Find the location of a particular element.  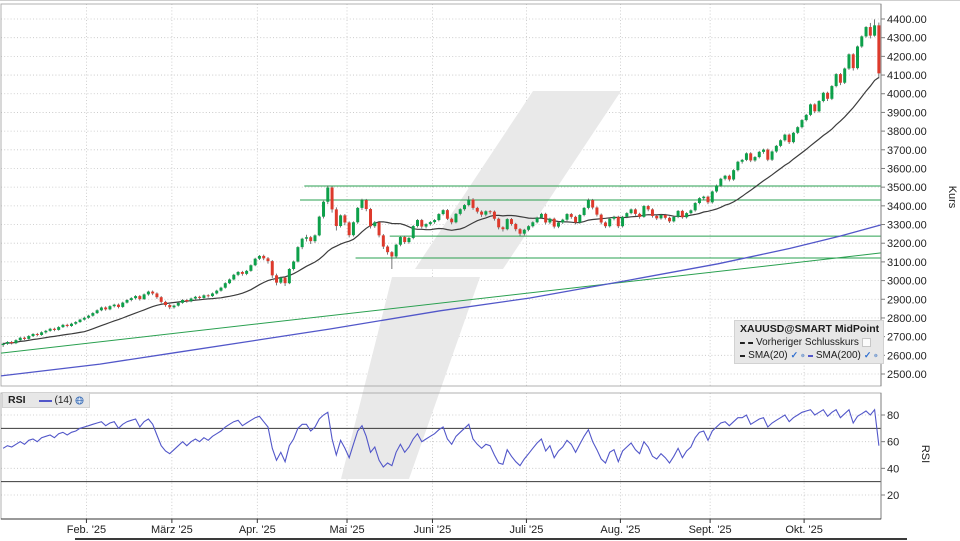

sma200-label: SMA(200) is located at coordinates (838, 355).